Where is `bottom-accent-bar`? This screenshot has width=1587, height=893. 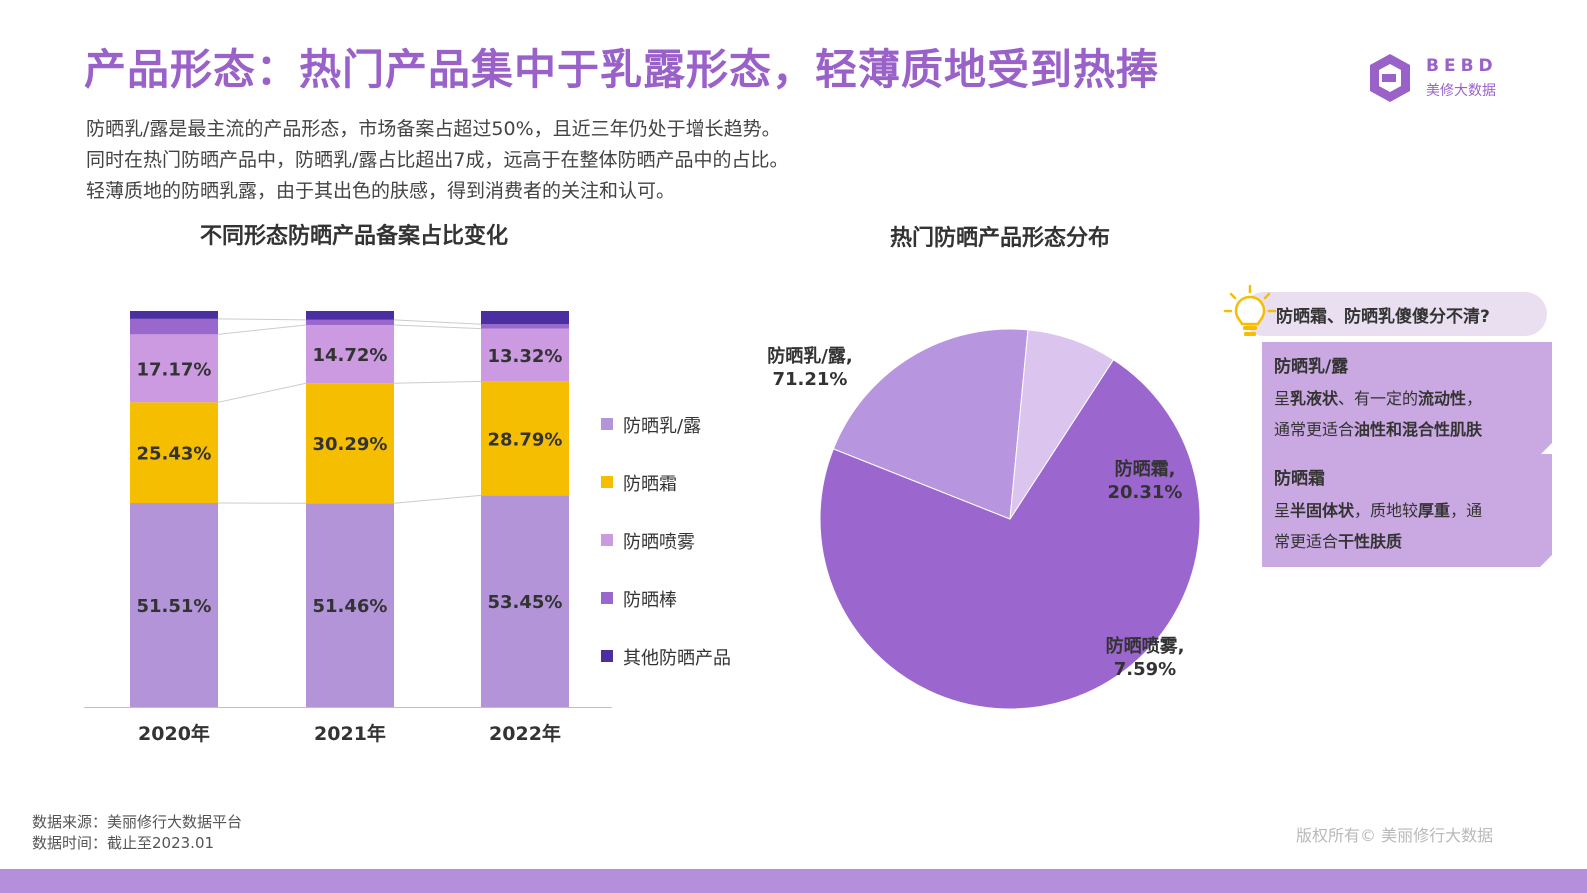
bottom-accent-bar is located at coordinates (793, 881).